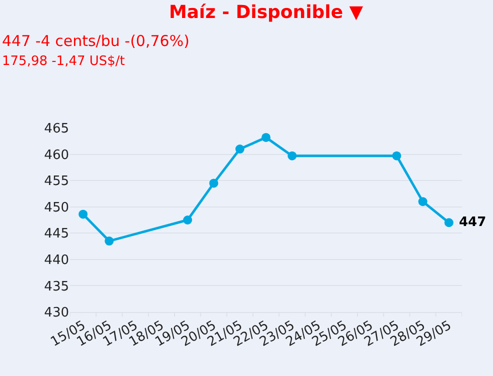 The height and width of the screenshot is (376, 493). Describe the element at coordinates (472, 222) in the screenshot. I see `annotation: 447` at that location.